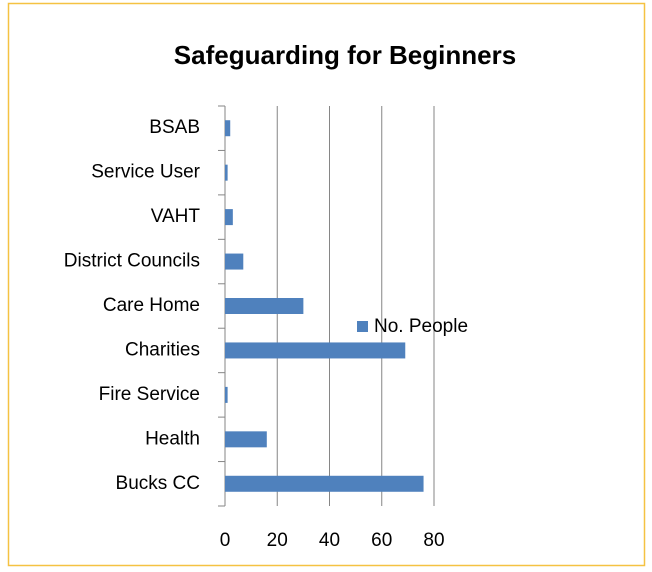 This screenshot has height=572, width=652. What do you see at coordinates (176, 216) in the screenshot?
I see `y-tick-label: VAHT` at bounding box center [176, 216].